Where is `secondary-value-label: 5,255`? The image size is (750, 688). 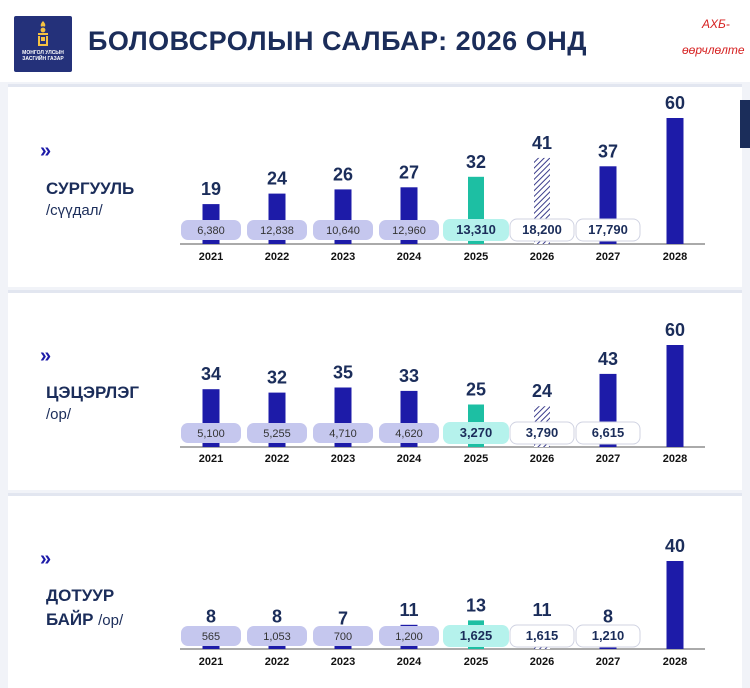
secondary-value-label: 5,255 is located at coordinates (277, 434).